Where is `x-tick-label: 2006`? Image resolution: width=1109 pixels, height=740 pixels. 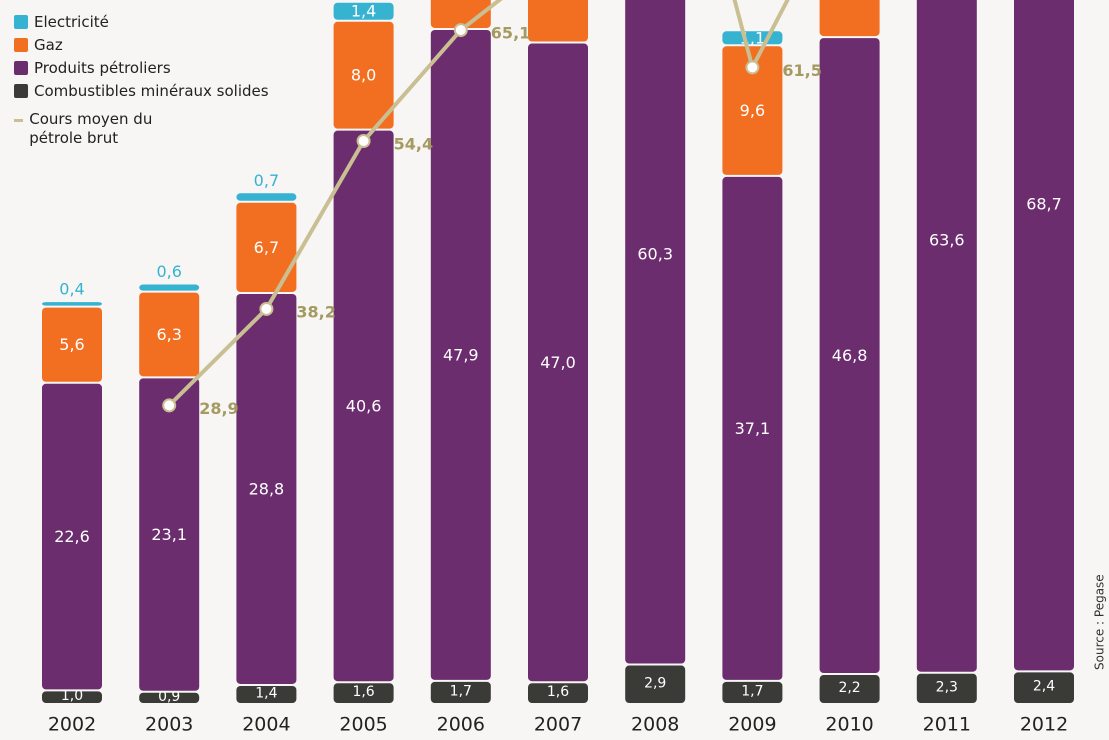
x-tick-label: 2006 is located at coordinates (461, 725).